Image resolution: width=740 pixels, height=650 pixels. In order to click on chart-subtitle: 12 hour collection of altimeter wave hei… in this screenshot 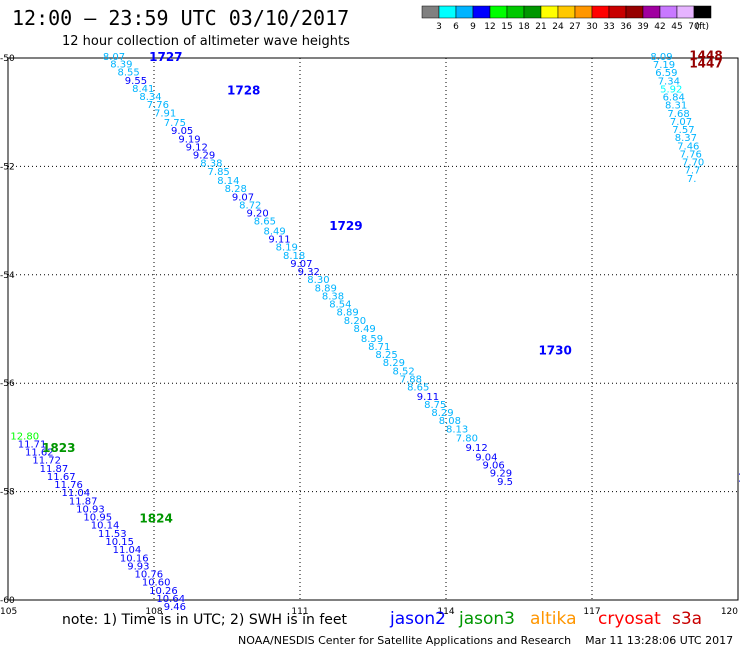, I will do `click(206, 41)`.